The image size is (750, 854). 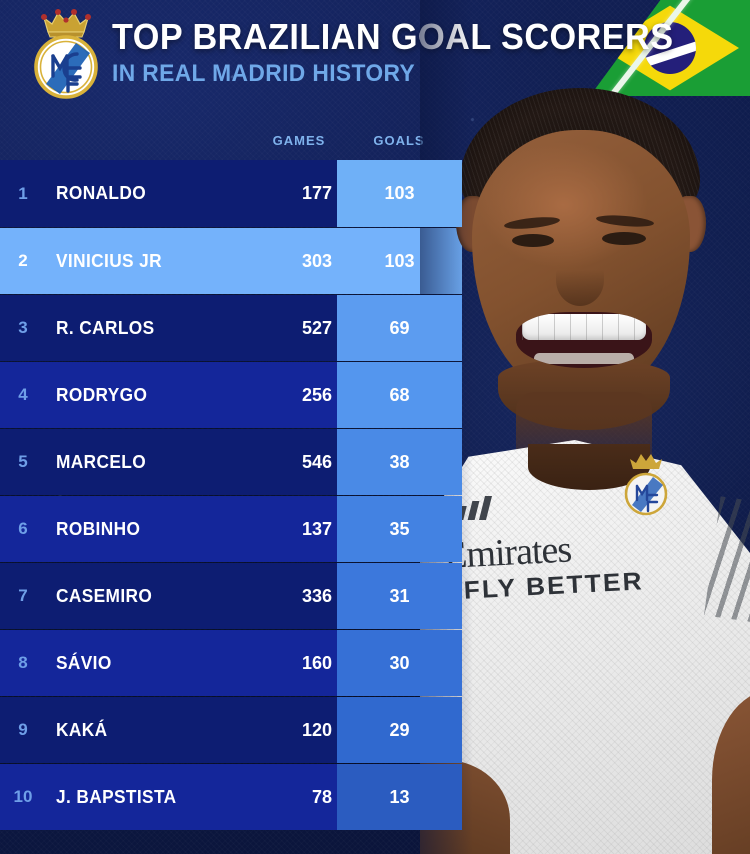 What do you see at coordinates (316, 528) in the screenshot?
I see `games-value: 137` at bounding box center [316, 528].